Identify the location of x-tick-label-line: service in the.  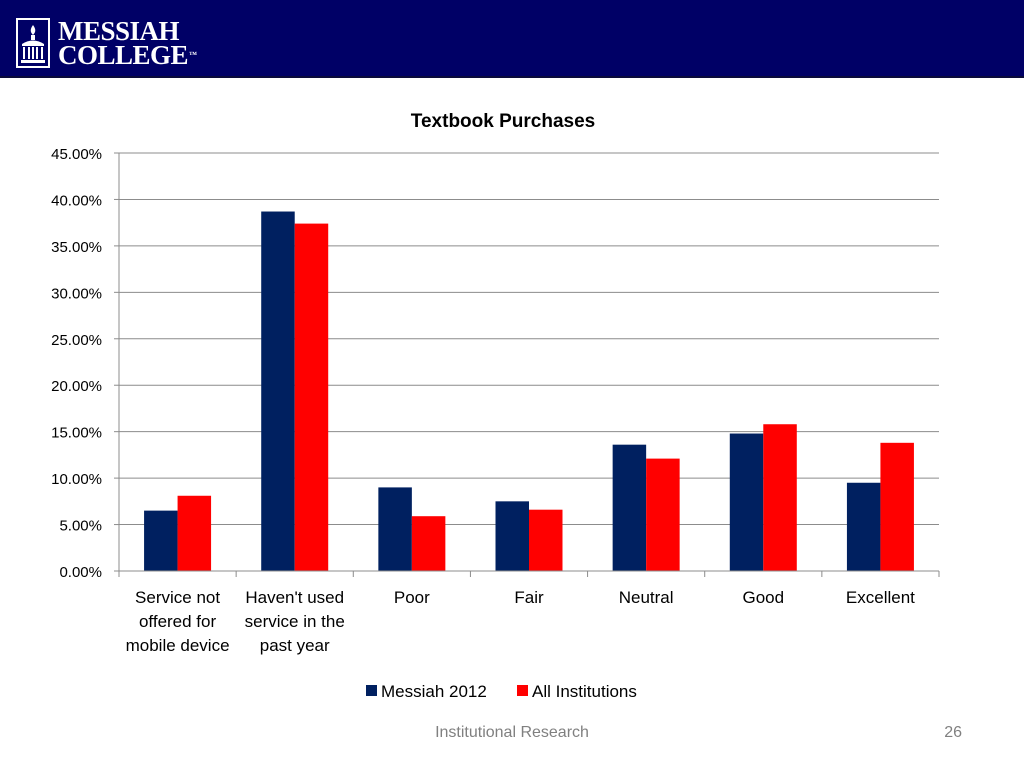
(295, 621).